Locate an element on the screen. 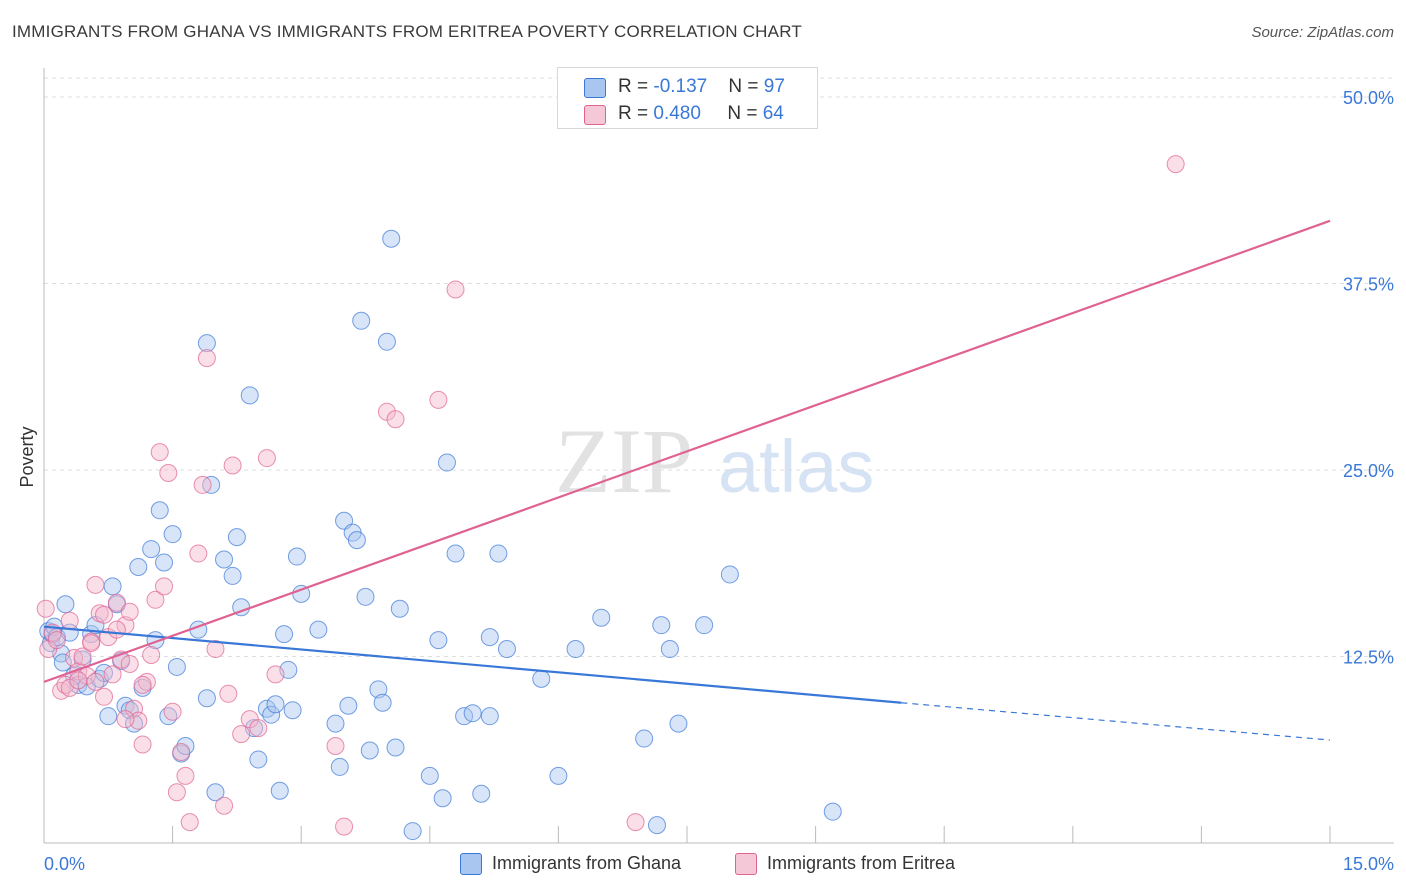  ghana-r-value: -0.137 is located at coordinates (680, 86).